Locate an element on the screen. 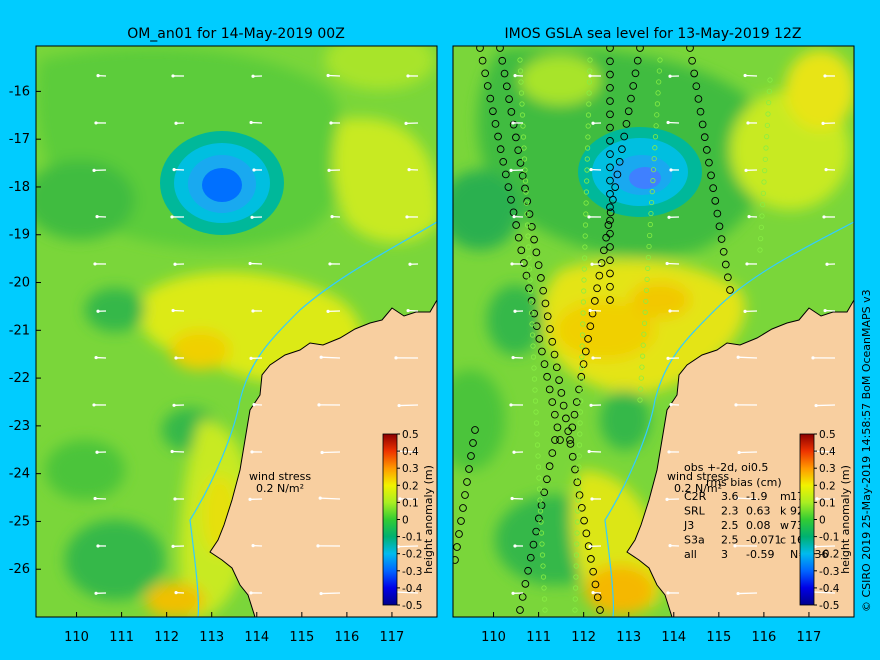  stats-rms: 3.6 is located at coordinates (730, 496).